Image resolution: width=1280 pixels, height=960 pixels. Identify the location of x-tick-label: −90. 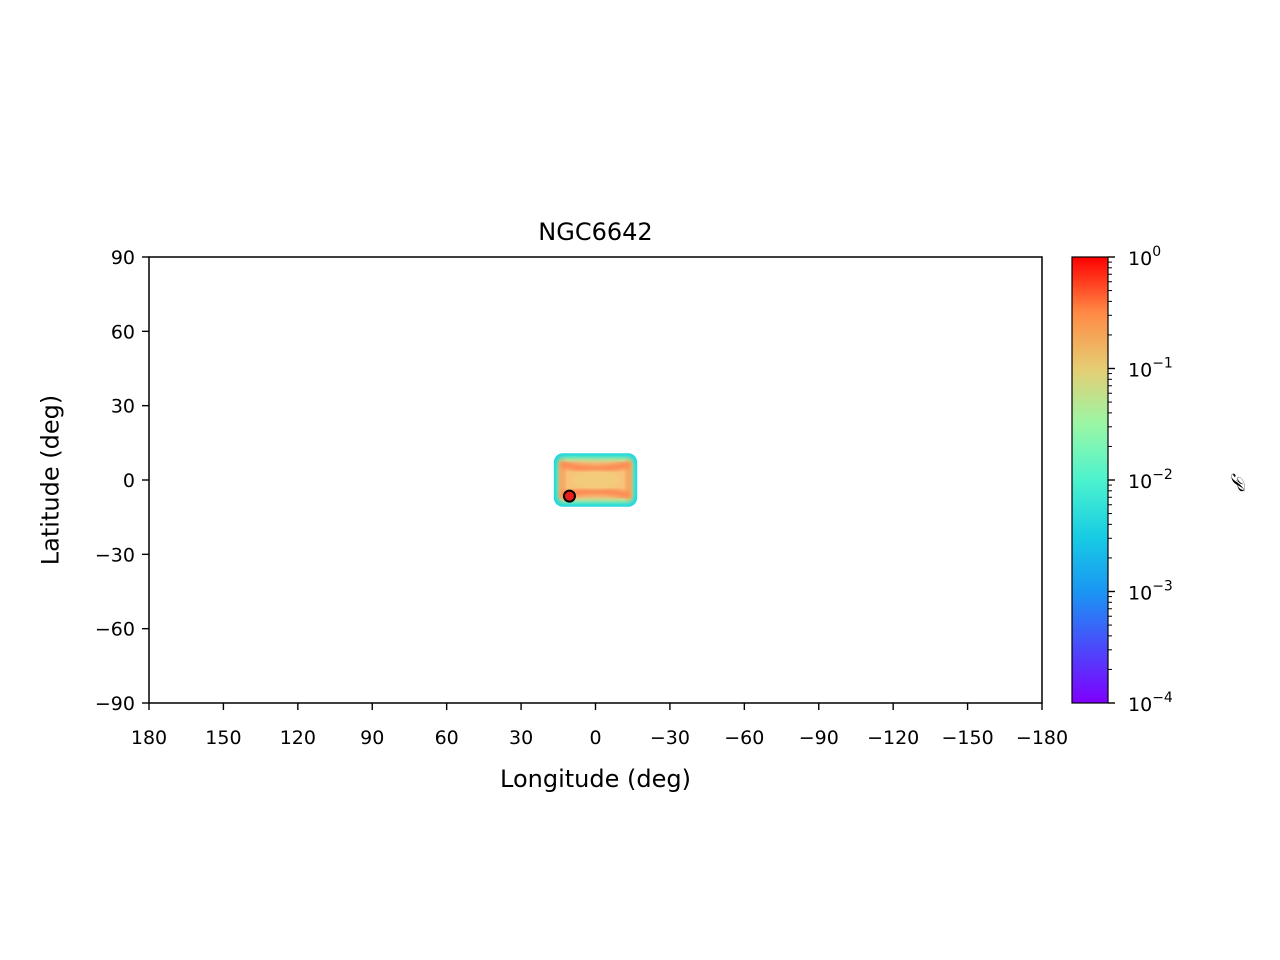
(819, 738).